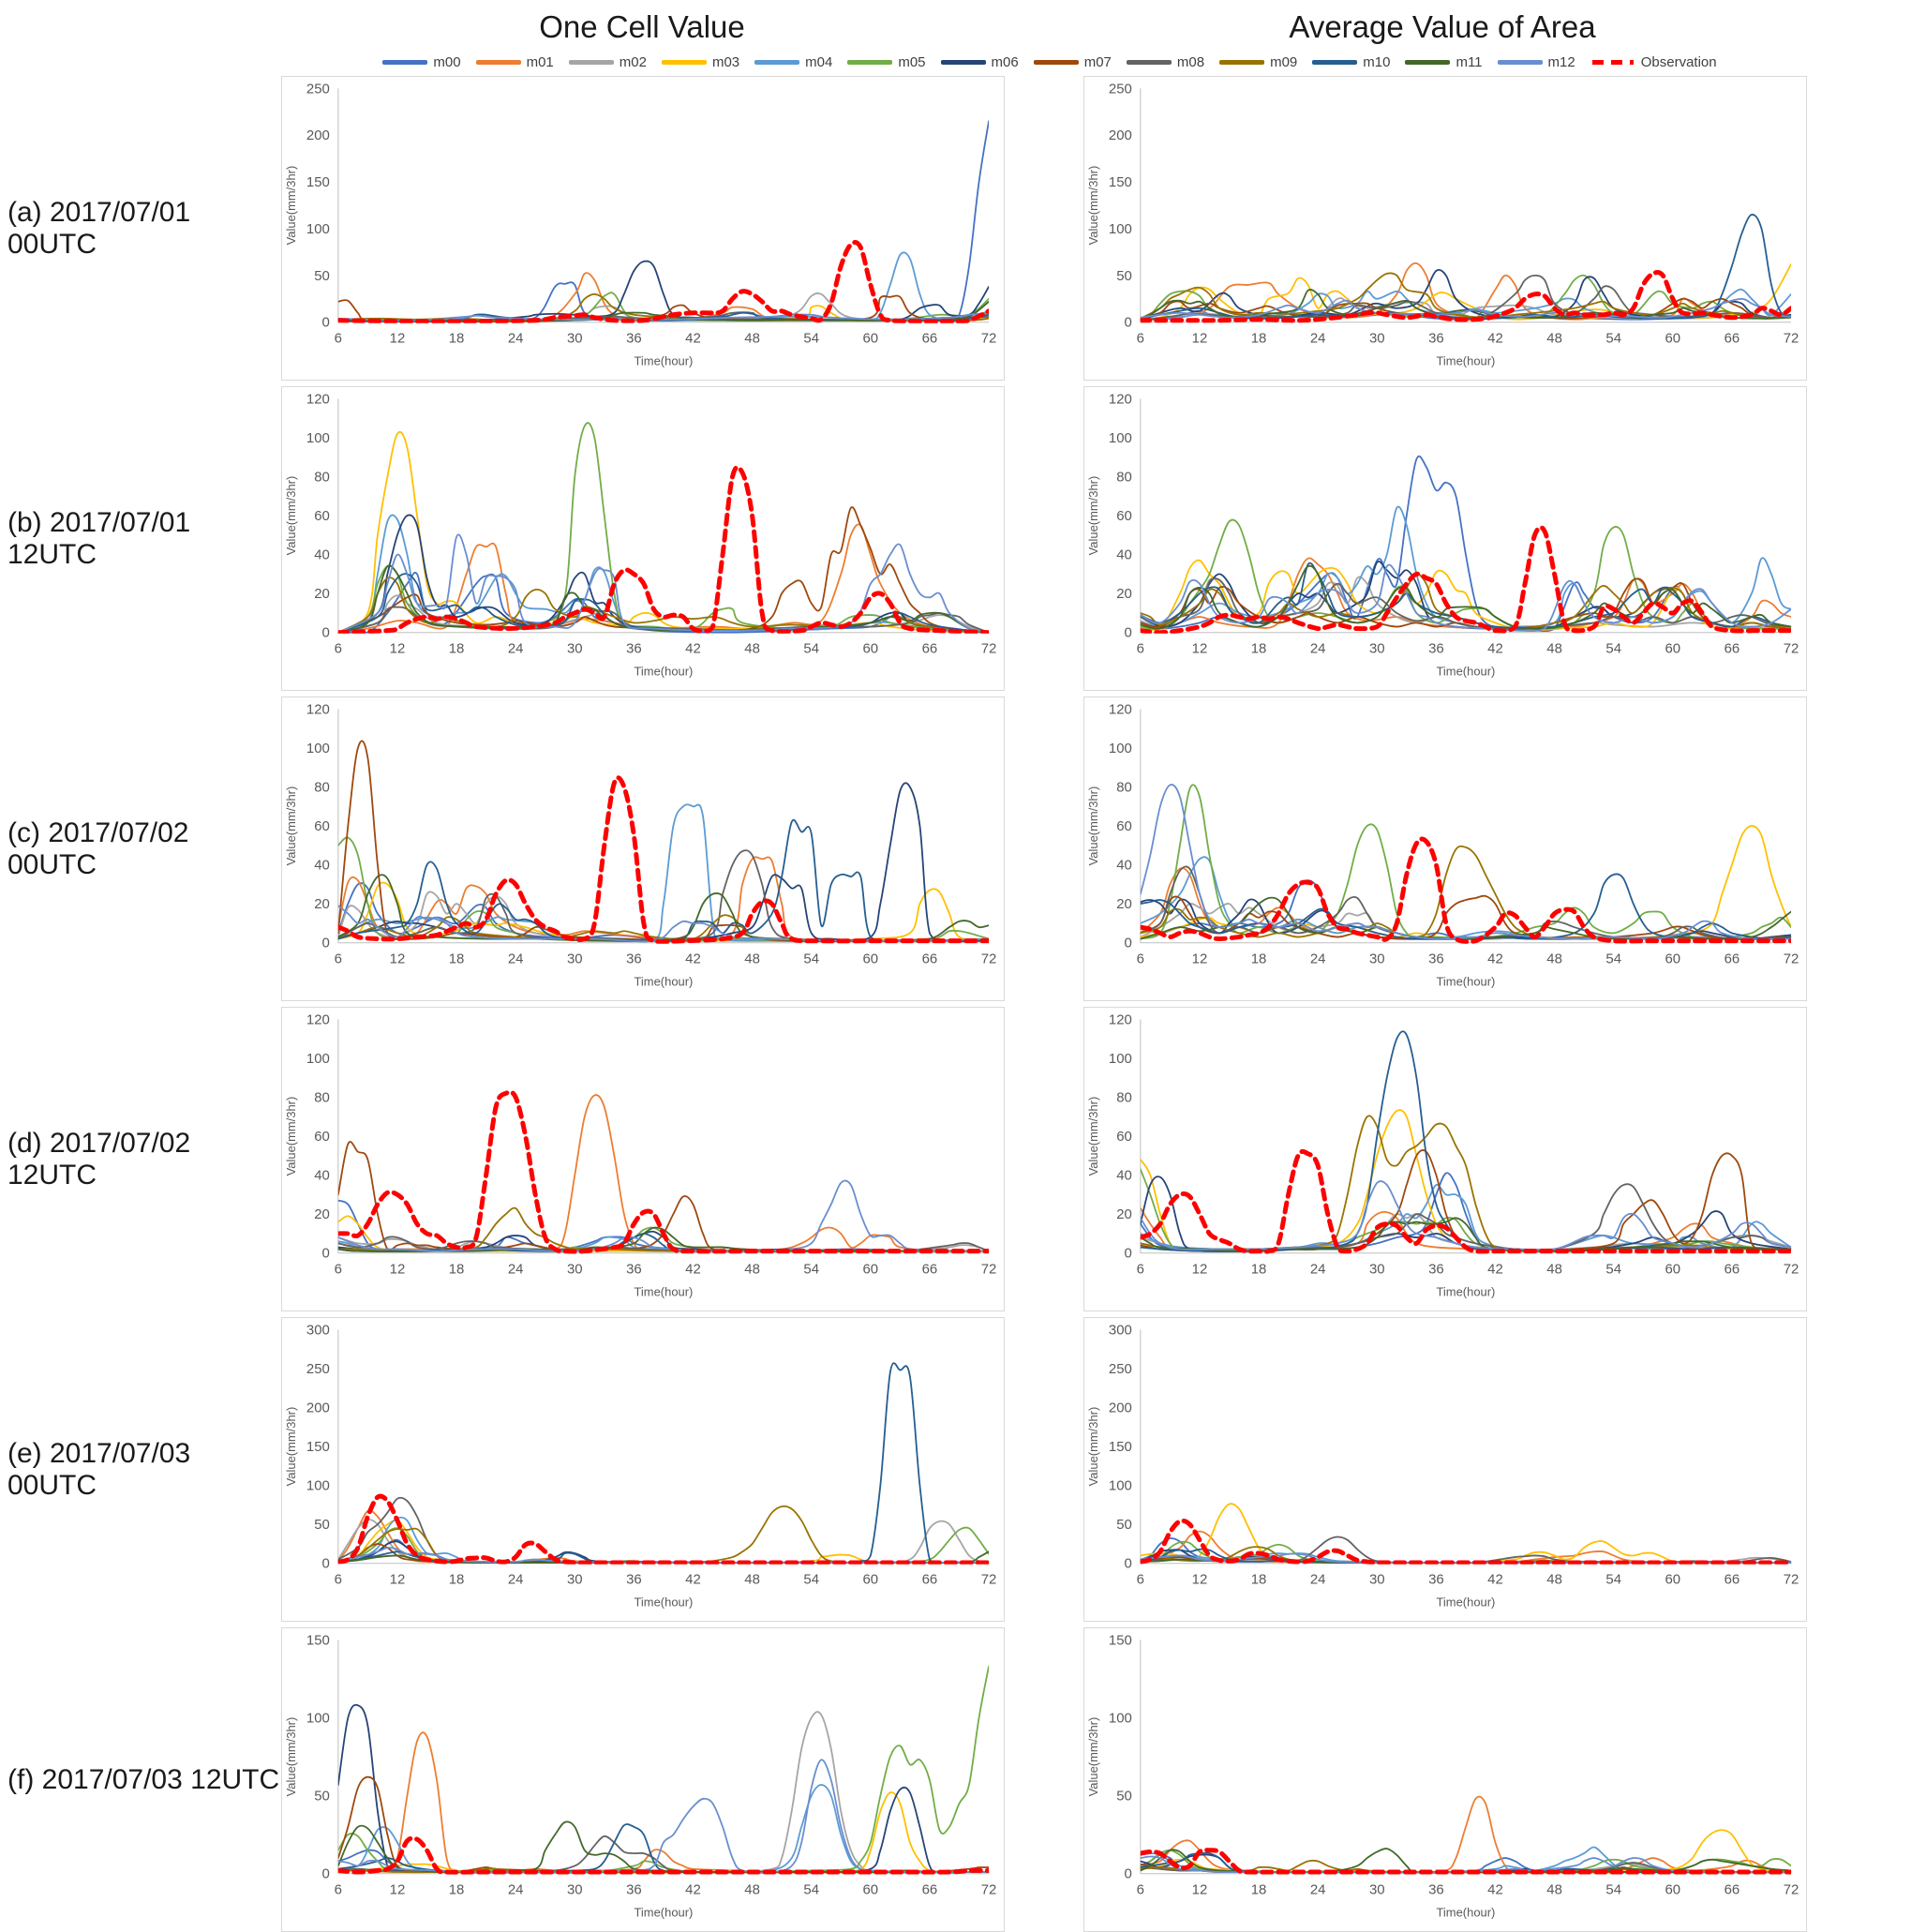  I want to click on y-tick-label: 200, so click(318, 1408).